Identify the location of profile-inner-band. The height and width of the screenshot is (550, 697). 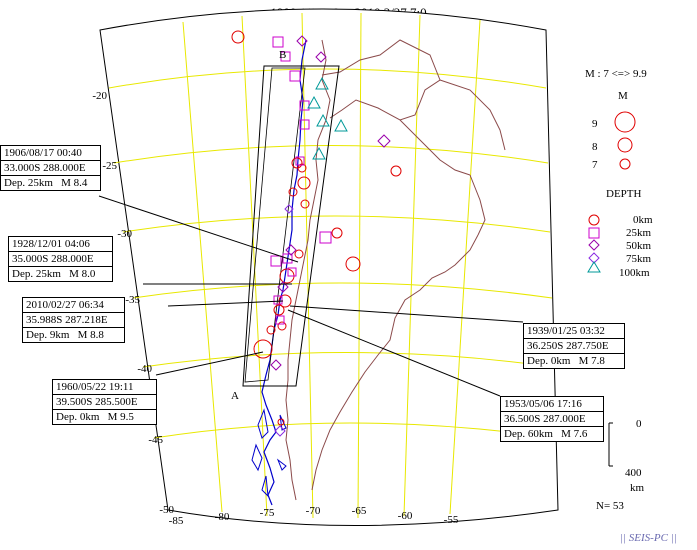
(275, 225).